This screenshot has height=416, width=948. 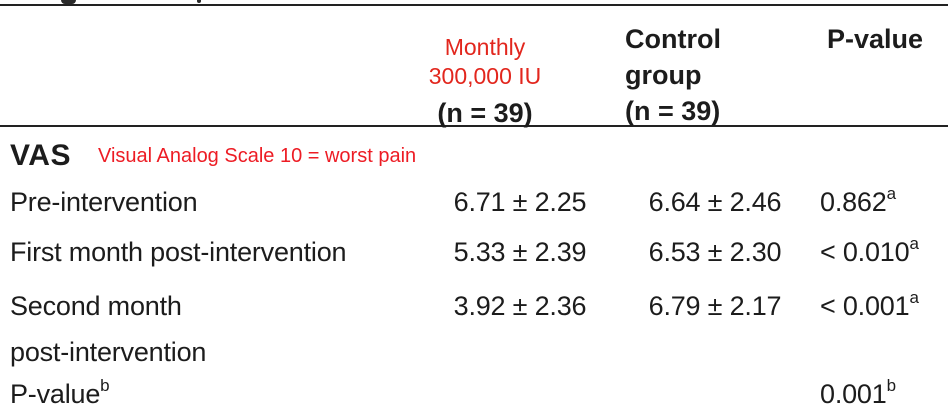 I want to click on table-row: P-valueb 0.001b, so click(x=474, y=394).